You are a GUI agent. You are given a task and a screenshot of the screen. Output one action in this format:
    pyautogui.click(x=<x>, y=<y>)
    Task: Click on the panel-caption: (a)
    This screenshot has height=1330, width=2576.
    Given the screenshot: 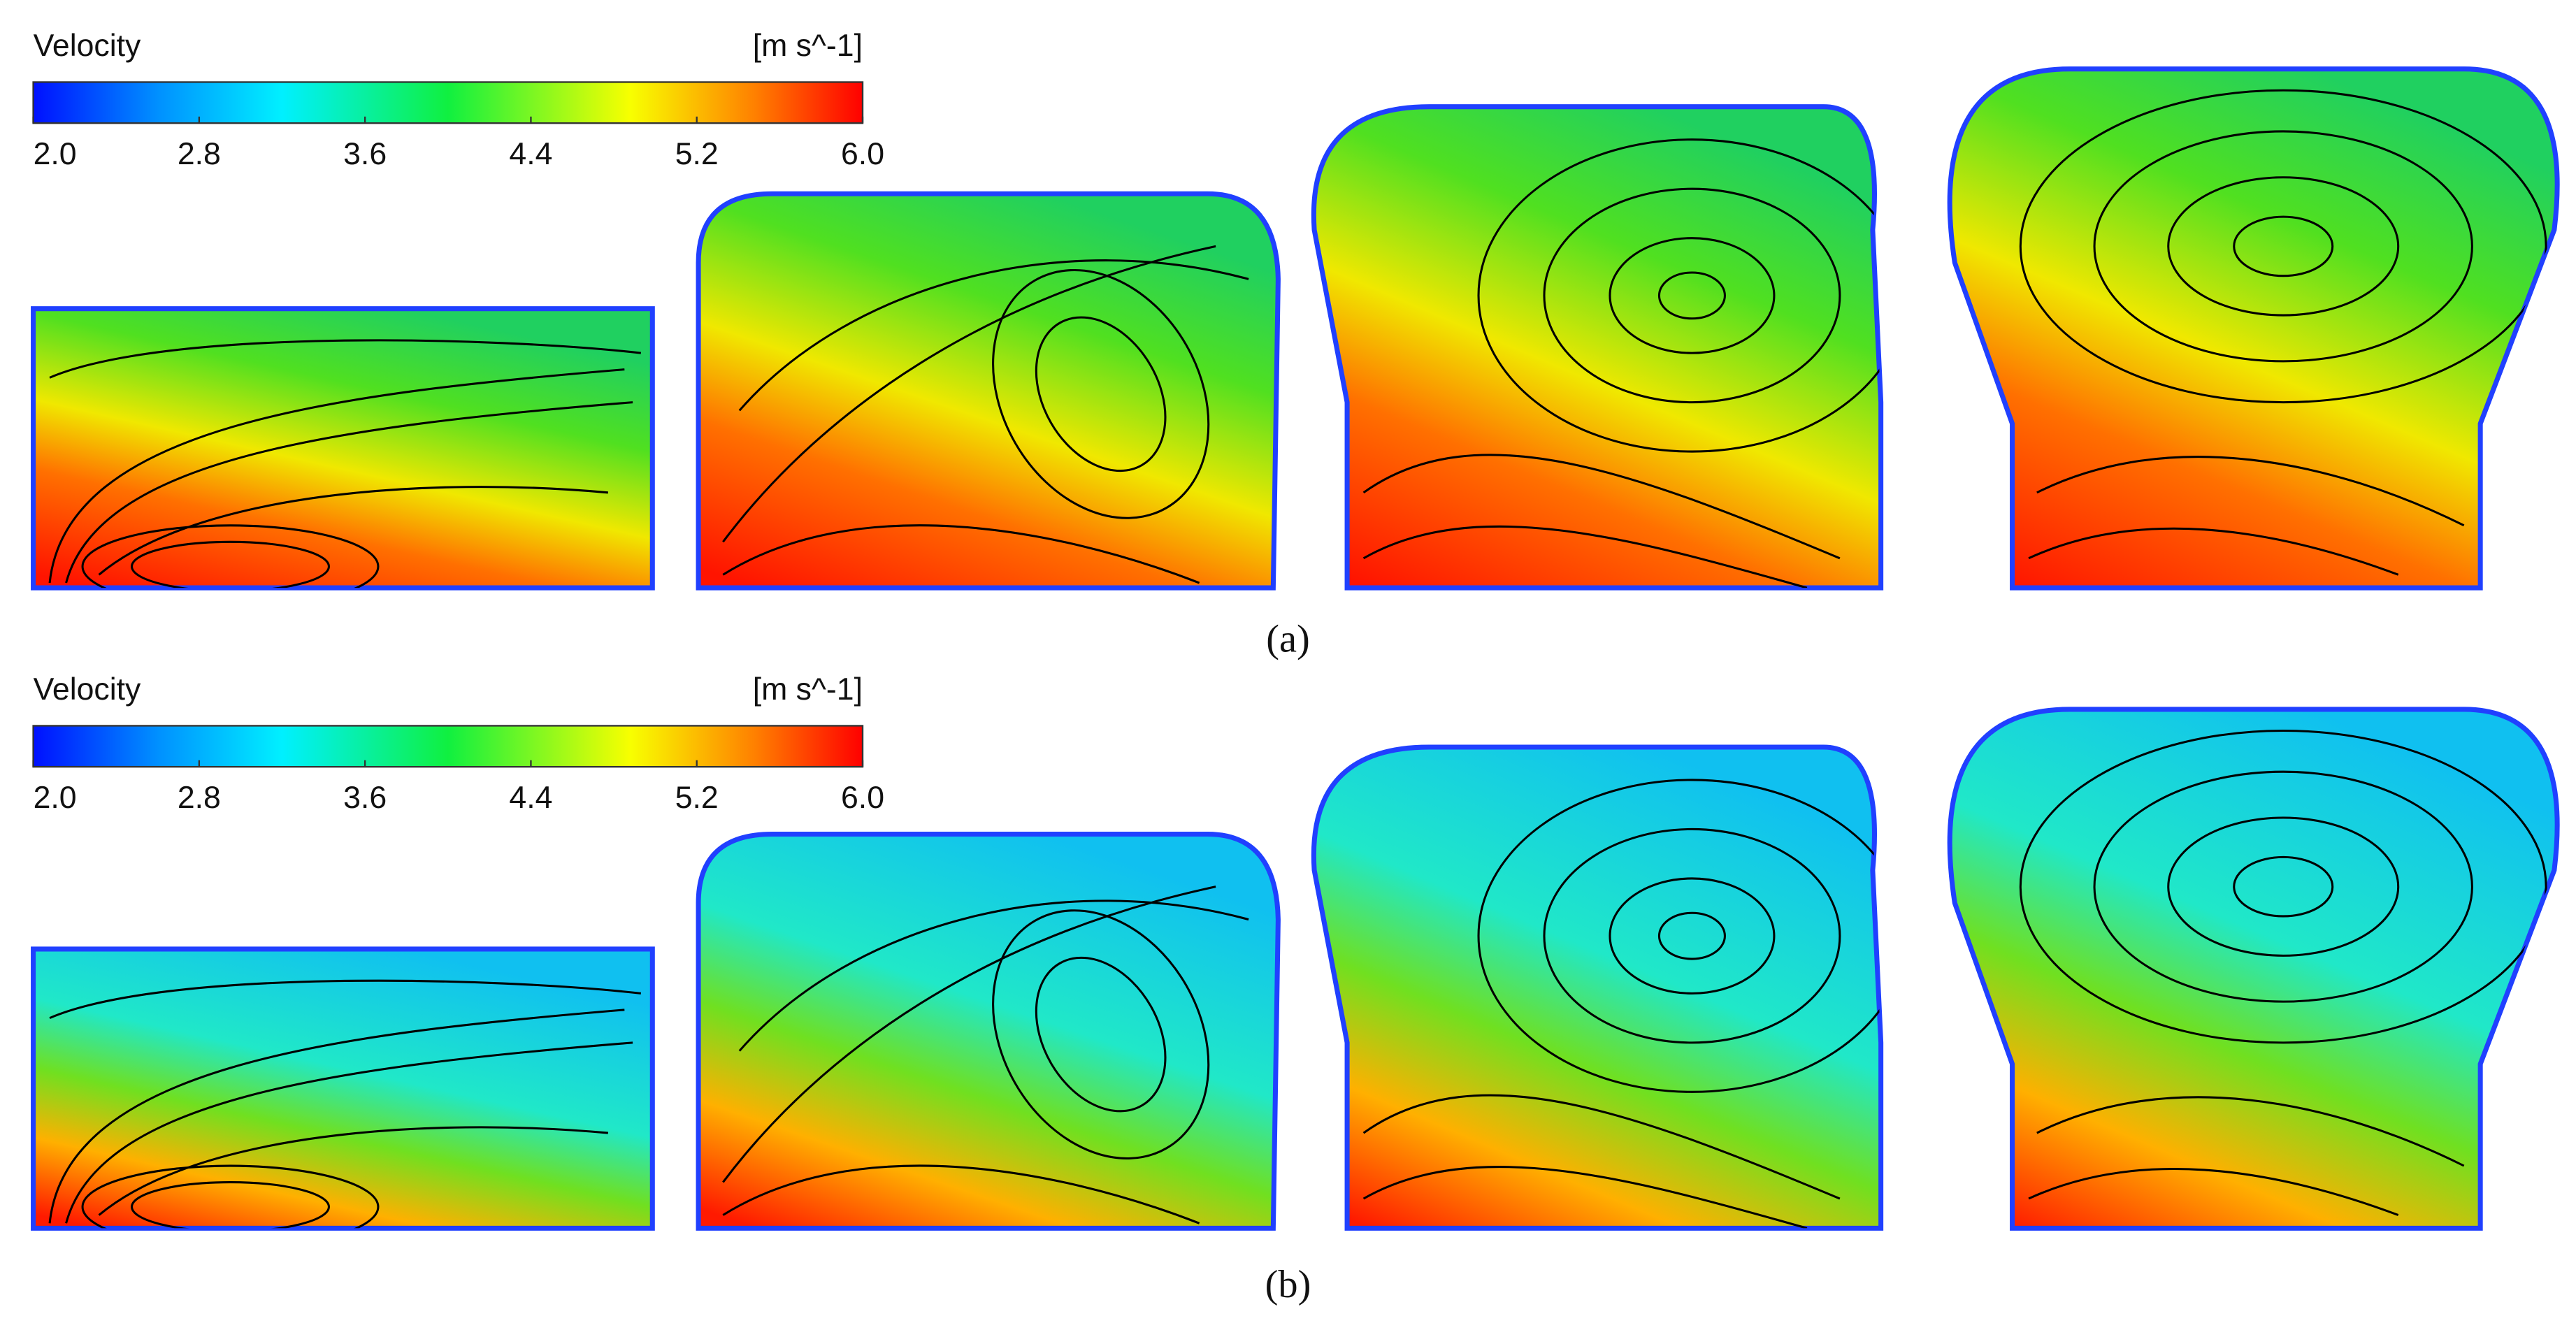 What is the action you would take?
    pyautogui.click(x=1288, y=639)
    